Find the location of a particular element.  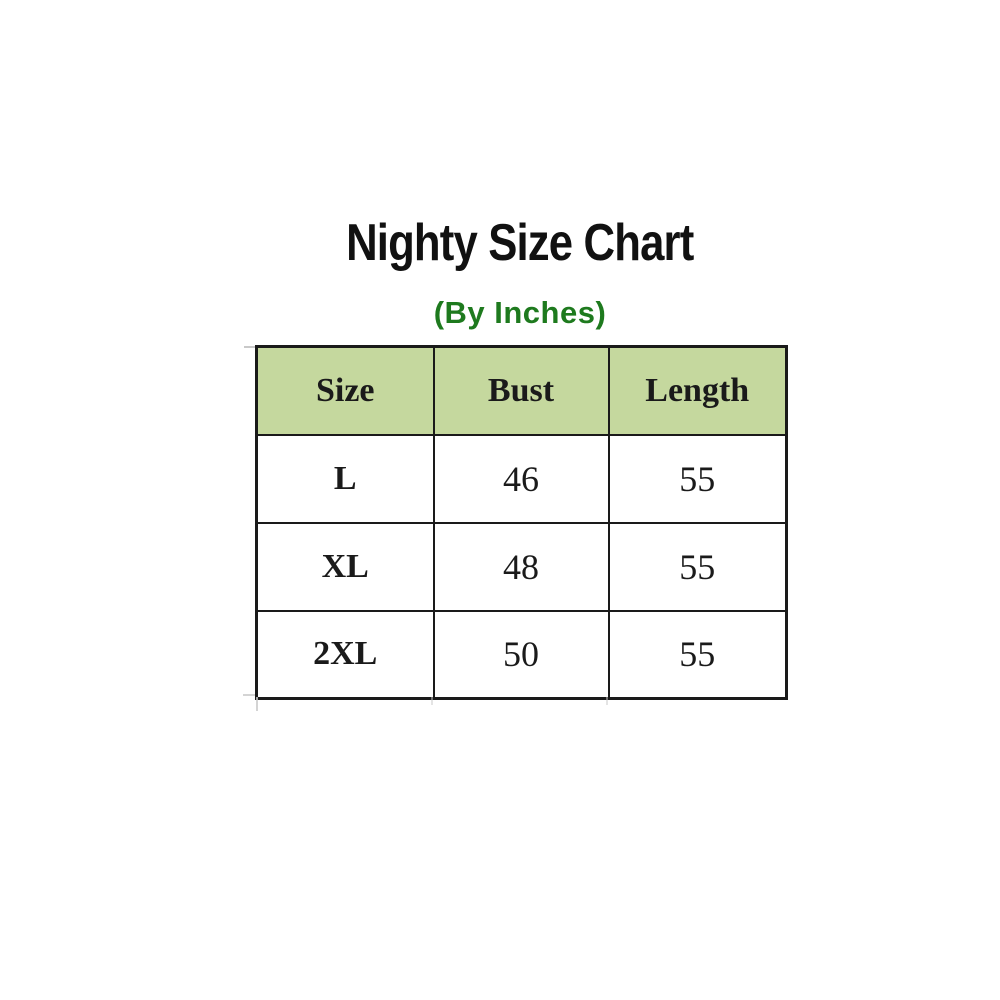

cell-bust: 48 is located at coordinates (521, 566).